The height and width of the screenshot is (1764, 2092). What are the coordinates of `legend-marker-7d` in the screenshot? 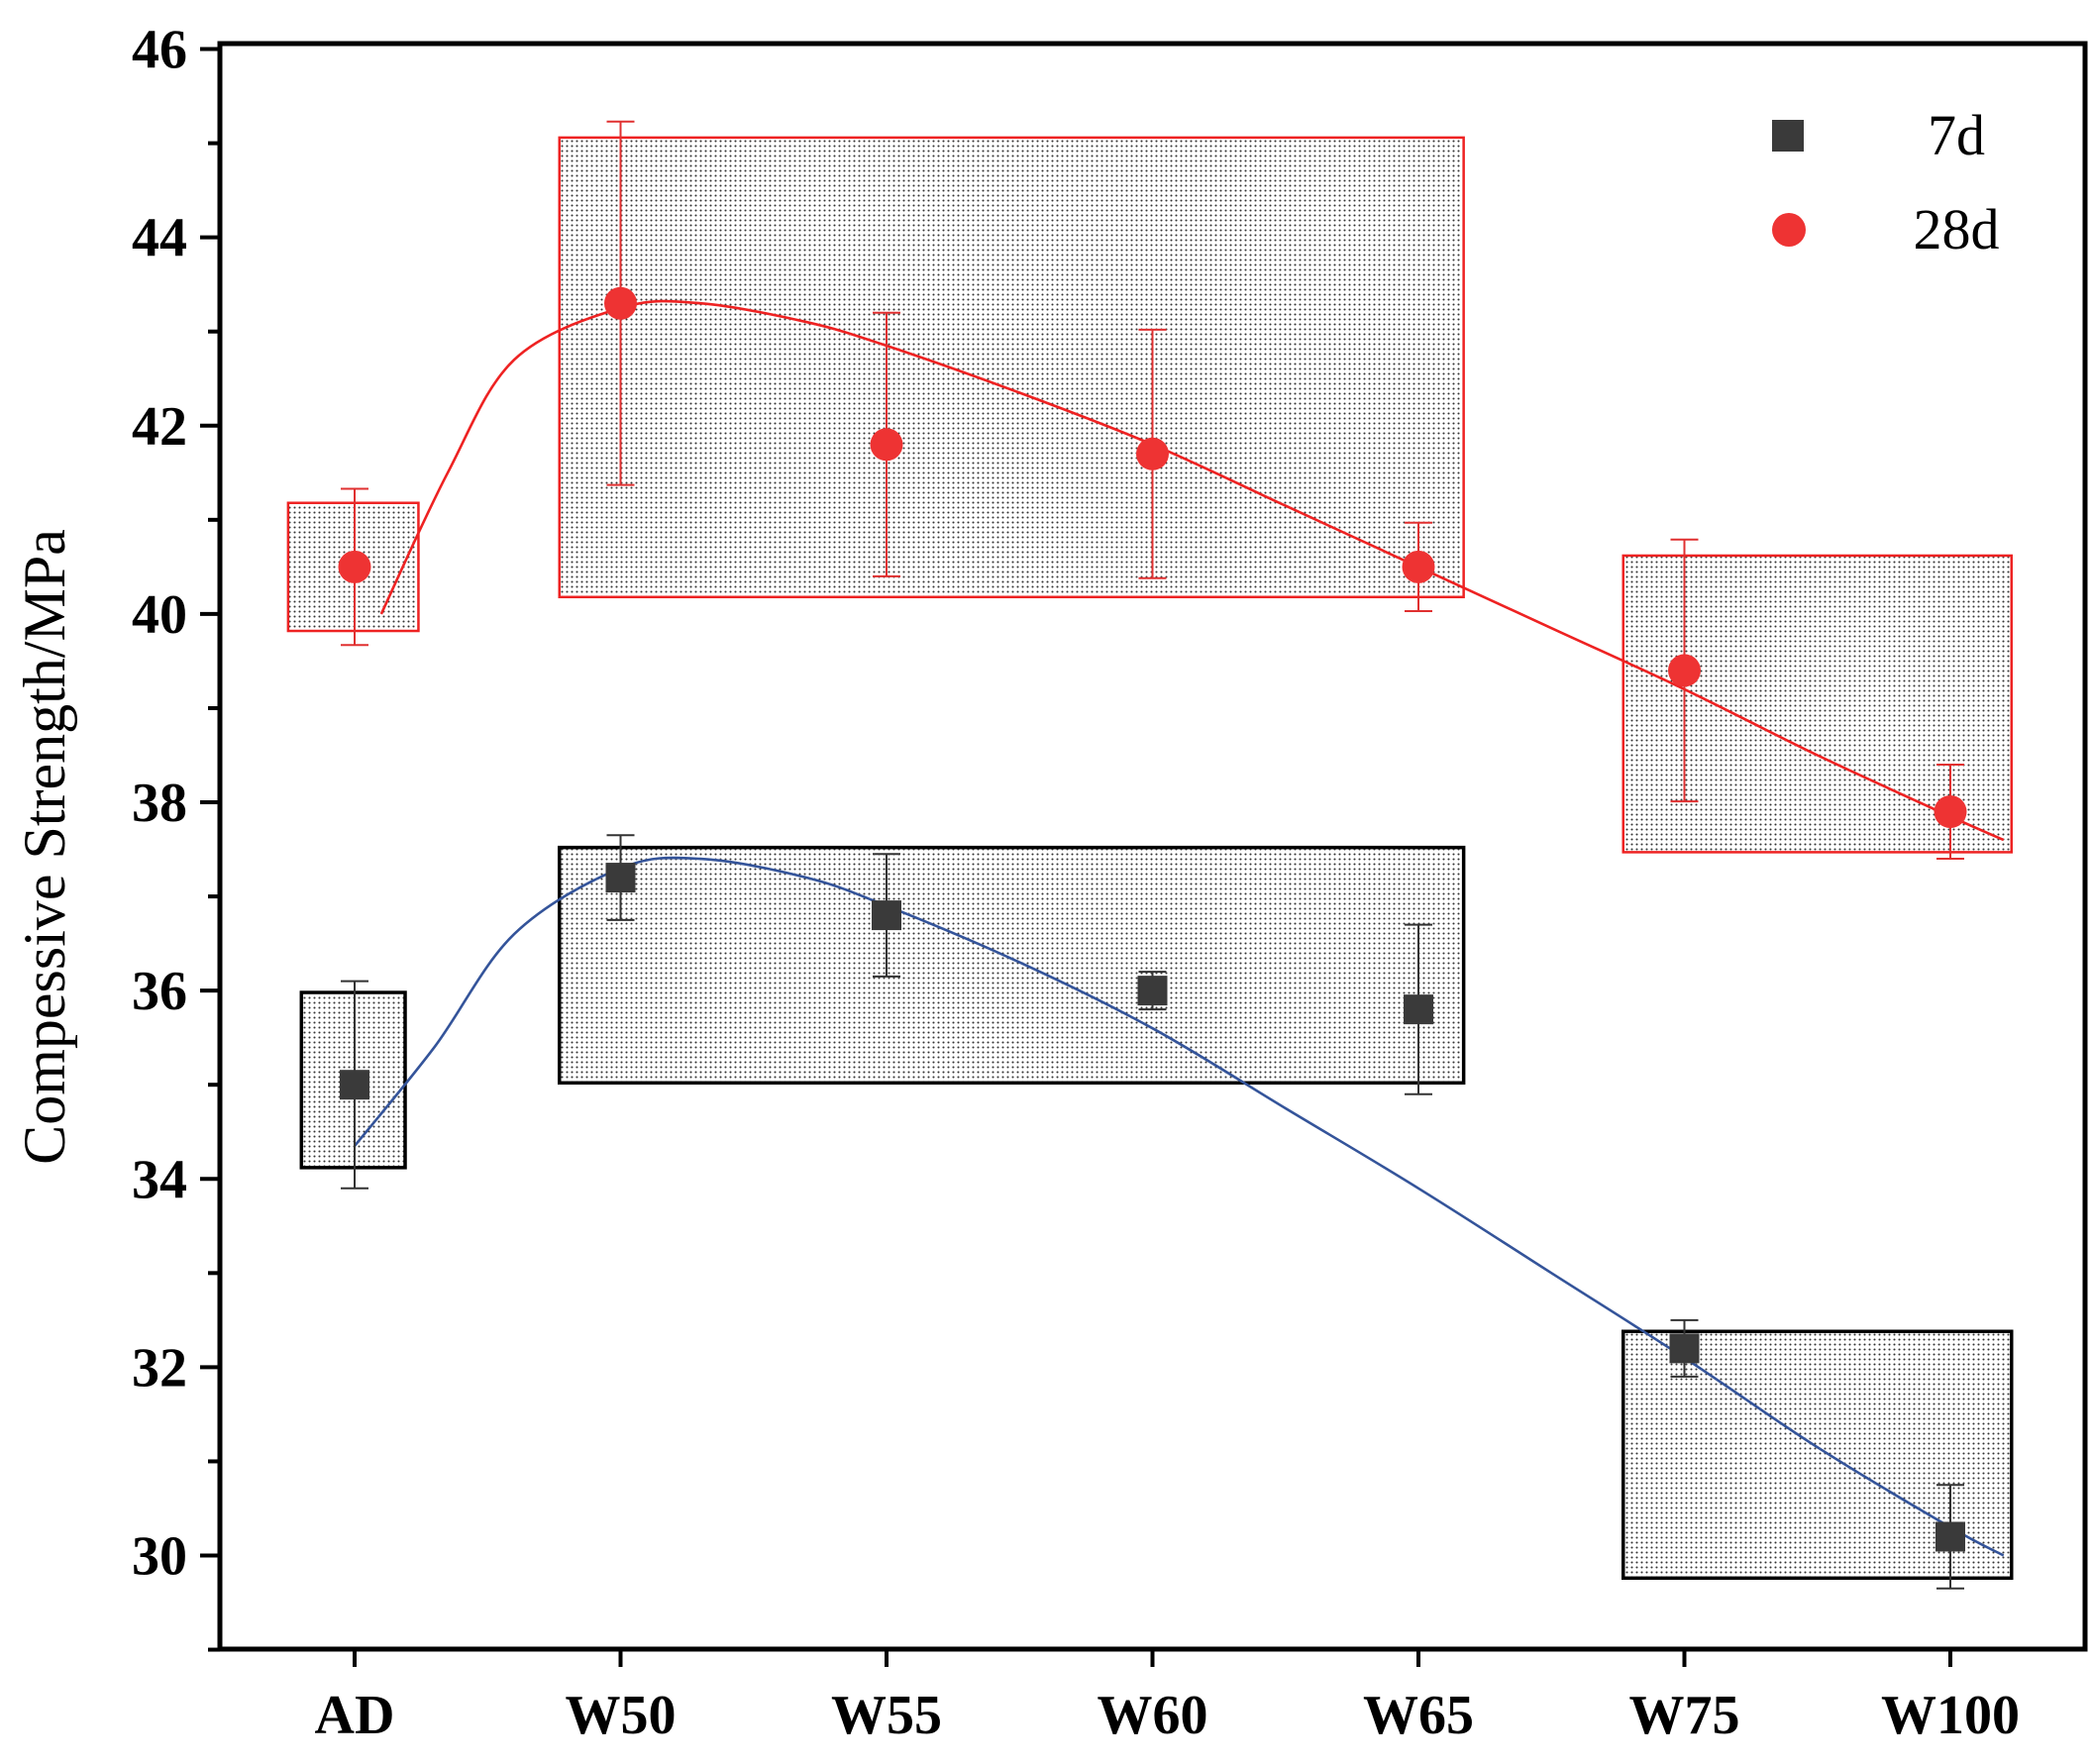 It's located at (1788, 136).